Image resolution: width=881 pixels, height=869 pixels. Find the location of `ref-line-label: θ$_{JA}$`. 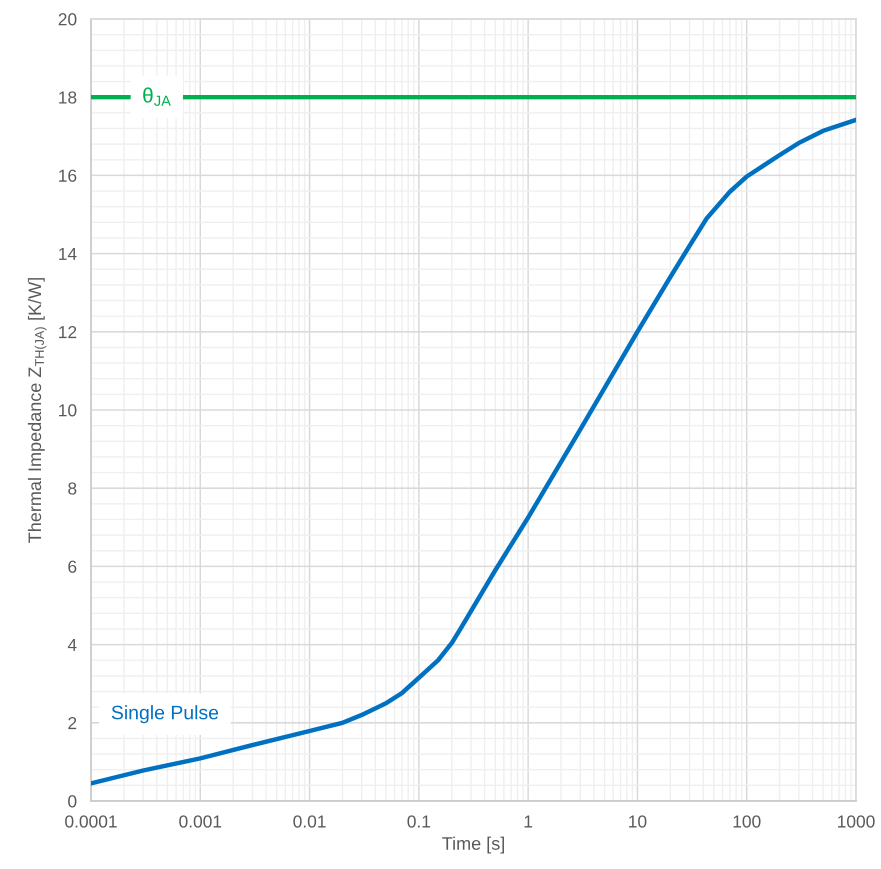

ref-line-label: θ$_{JA}$ is located at coordinates (157, 96).